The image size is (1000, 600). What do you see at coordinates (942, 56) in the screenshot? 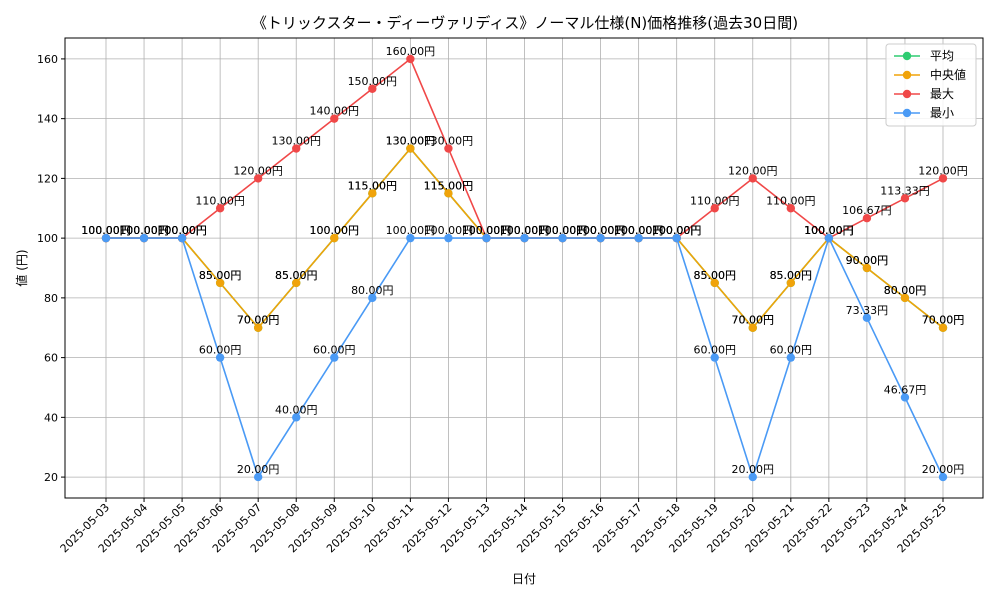
I see `legend-label: 平均` at bounding box center [942, 56].